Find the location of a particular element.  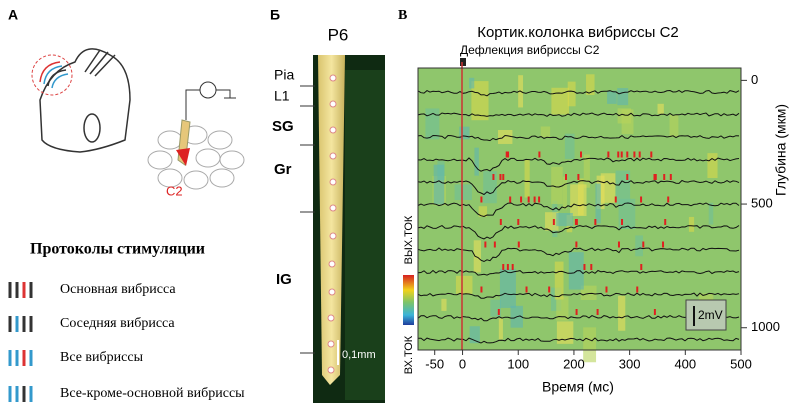

colorbar is located at coordinates (408, 300).